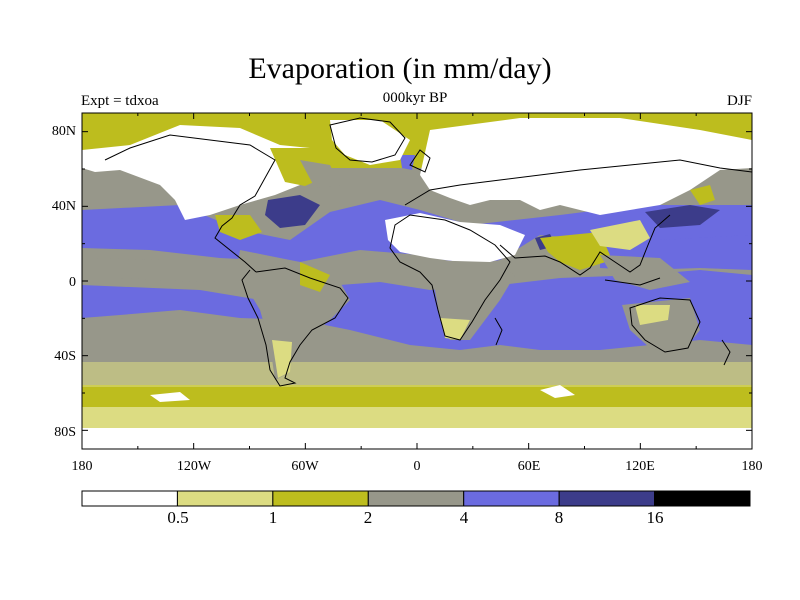 This screenshot has width=800, height=600. I want to click on colorbar-label: 2, so click(368, 517).